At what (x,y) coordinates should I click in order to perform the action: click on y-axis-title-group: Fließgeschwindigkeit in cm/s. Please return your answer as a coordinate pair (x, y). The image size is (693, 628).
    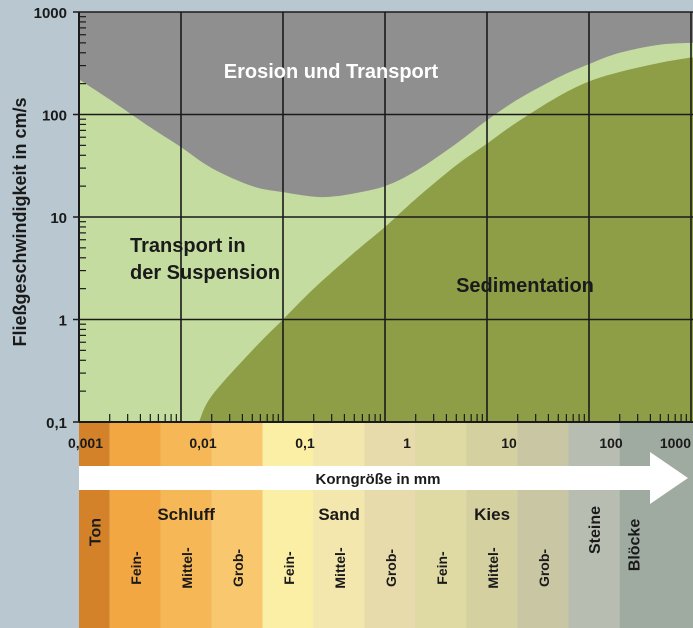
    Looking at the image, I should click on (20, 221).